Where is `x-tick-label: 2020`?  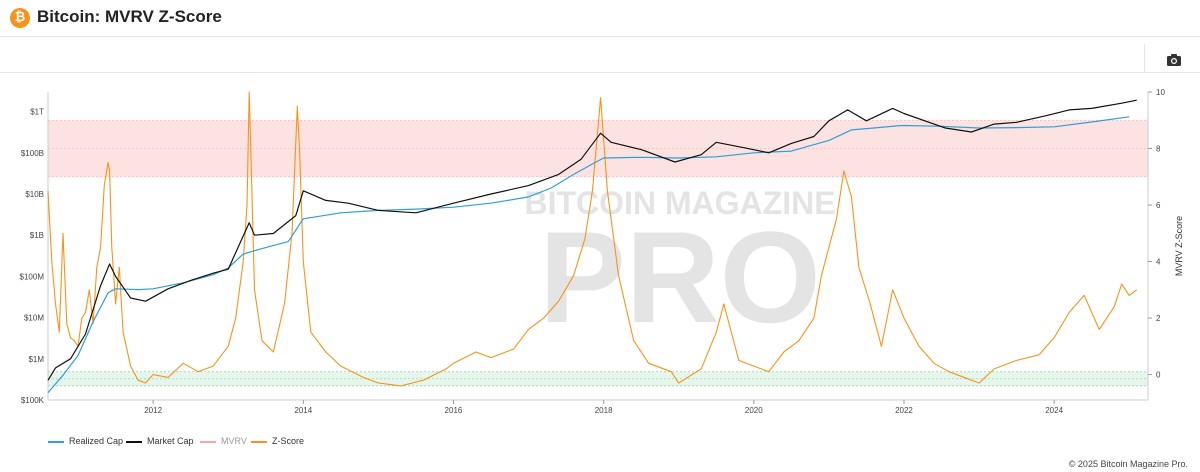
x-tick-label: 2020 is located at coordinates (754, 410).